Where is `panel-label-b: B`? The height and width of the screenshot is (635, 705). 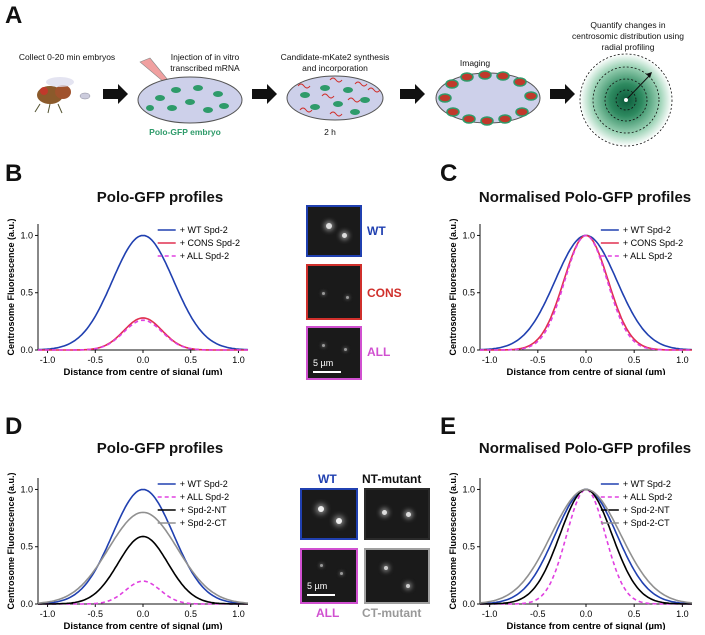 panel-label-b: B is located at coordinates (14, 173).